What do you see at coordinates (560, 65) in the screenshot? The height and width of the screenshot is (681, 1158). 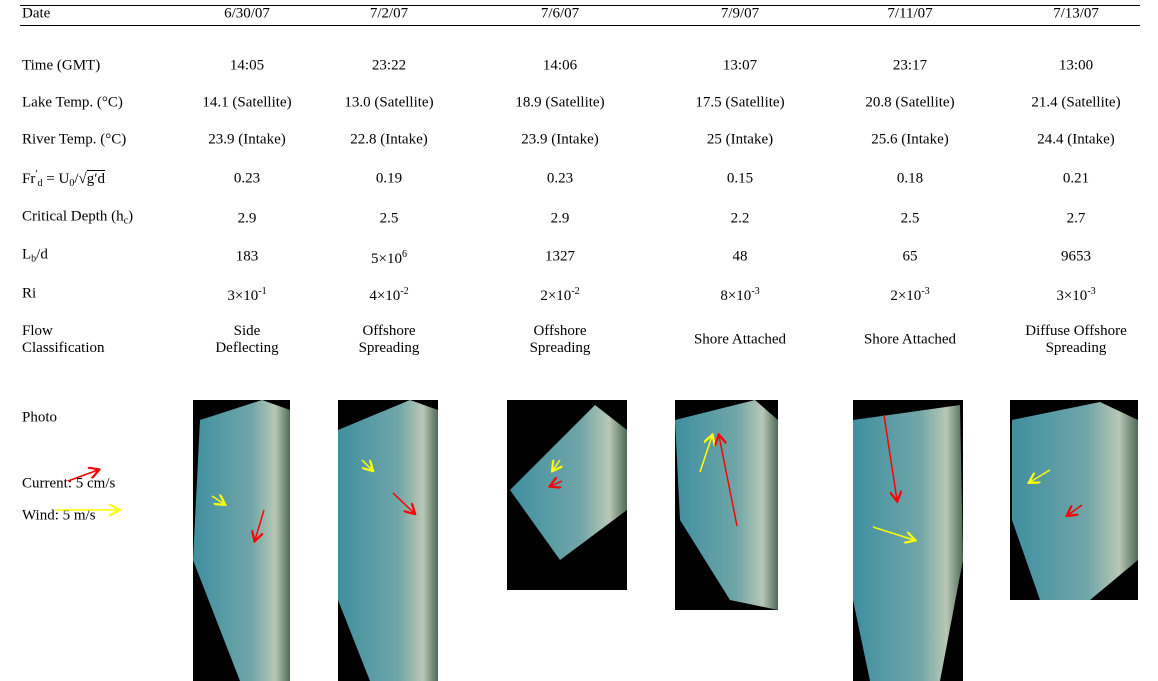 I see `cell: 14:06` at bounding box center [560, 65].